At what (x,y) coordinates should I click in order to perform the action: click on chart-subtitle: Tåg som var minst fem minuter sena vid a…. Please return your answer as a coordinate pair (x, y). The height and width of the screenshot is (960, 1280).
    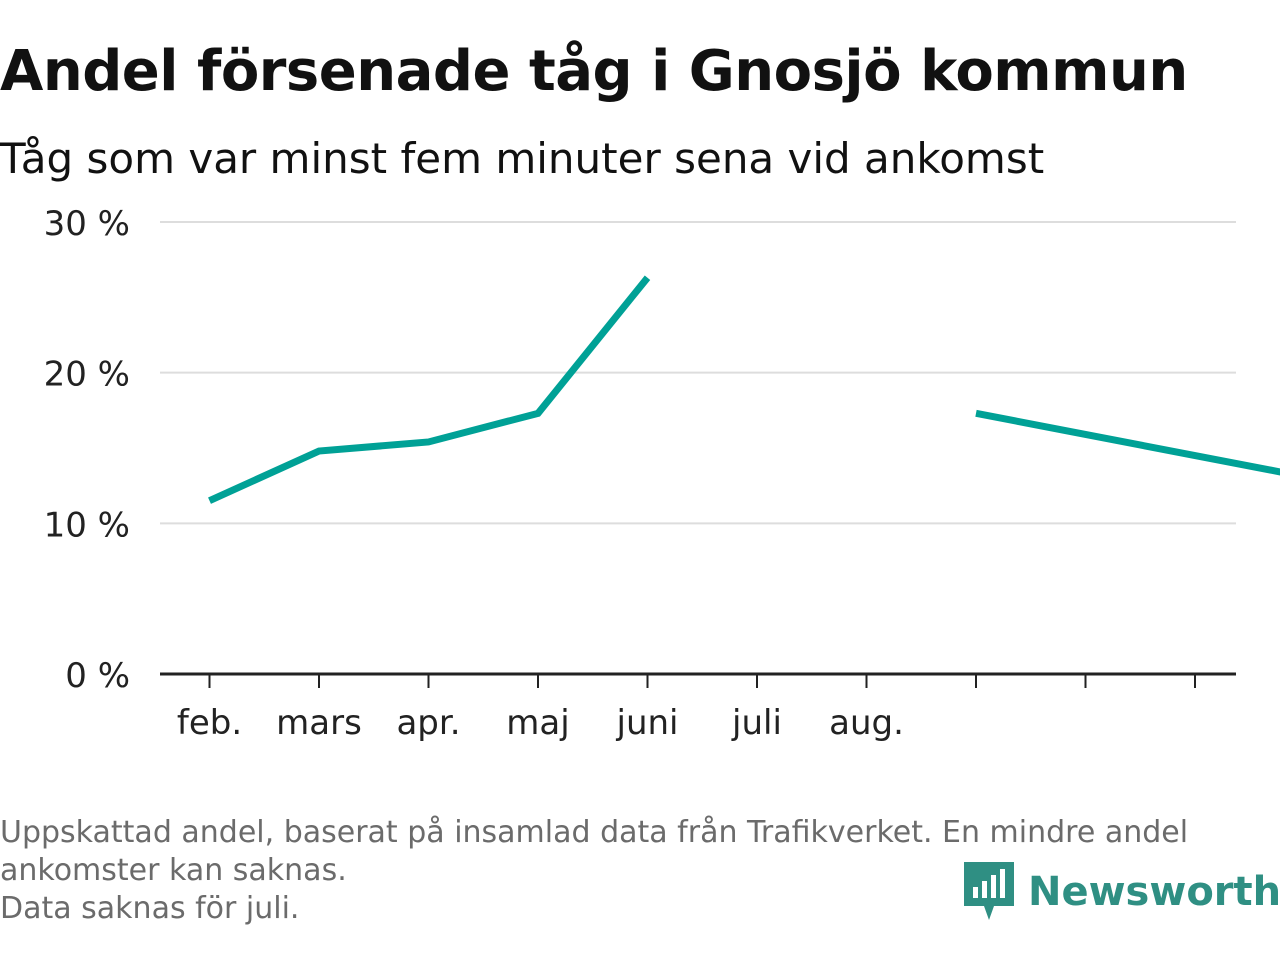
    Looking at the image, I should click on (522, 158).